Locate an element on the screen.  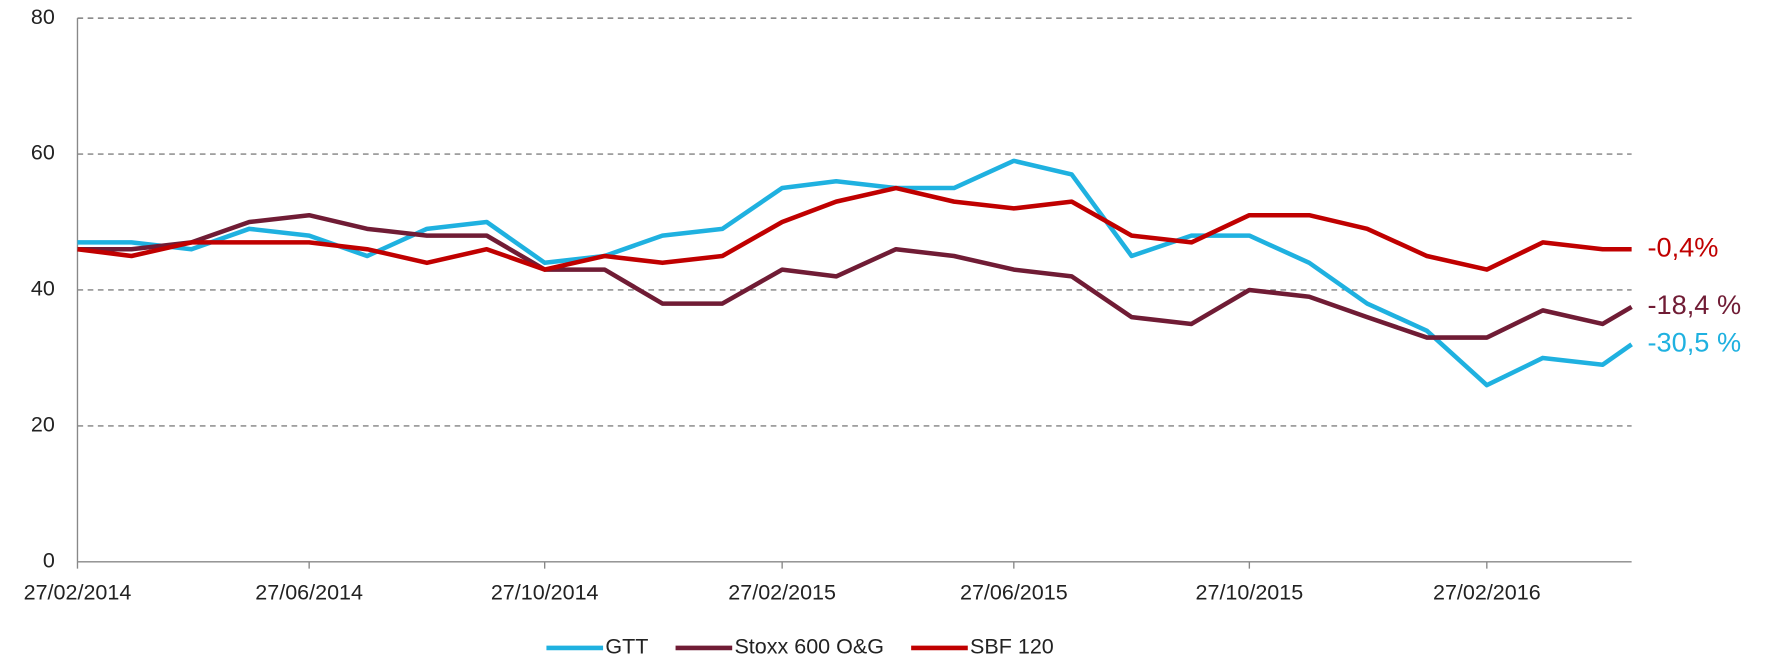
y-tick-label: 0 is located at coordinates (49, 561).